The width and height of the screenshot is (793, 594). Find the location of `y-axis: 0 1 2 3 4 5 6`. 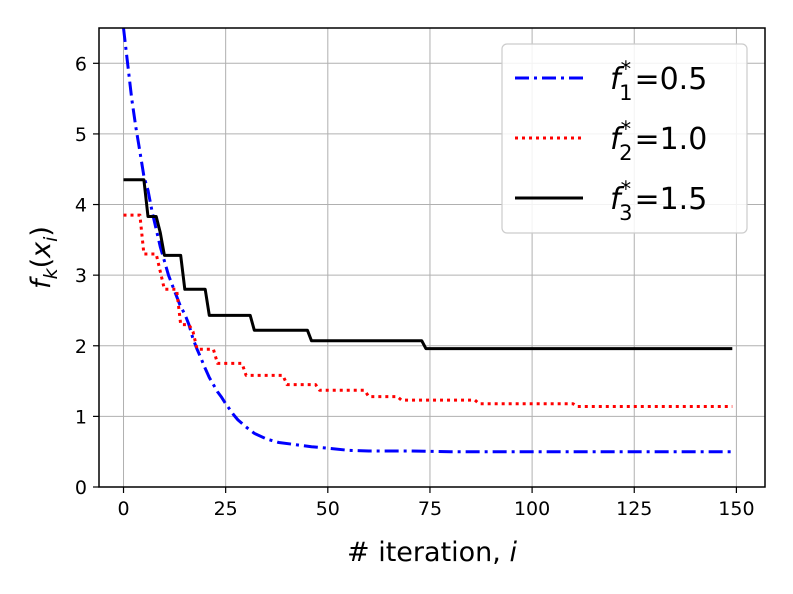

y-axis: 0 1 2 3 4 5 6 is located at coordinates (87, 276).